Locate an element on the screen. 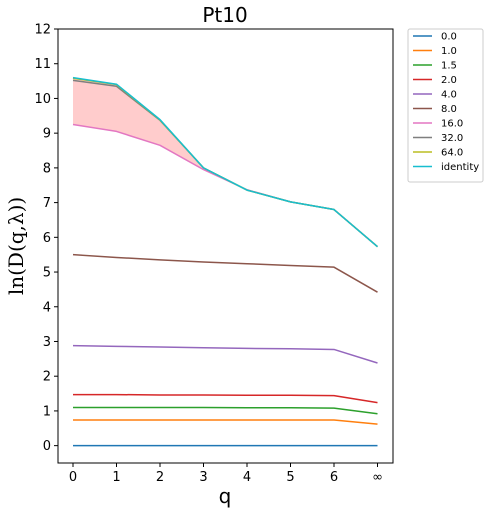 The image size is (490, 513). legend-label: 16.0 is located at coordinates (452, 124).